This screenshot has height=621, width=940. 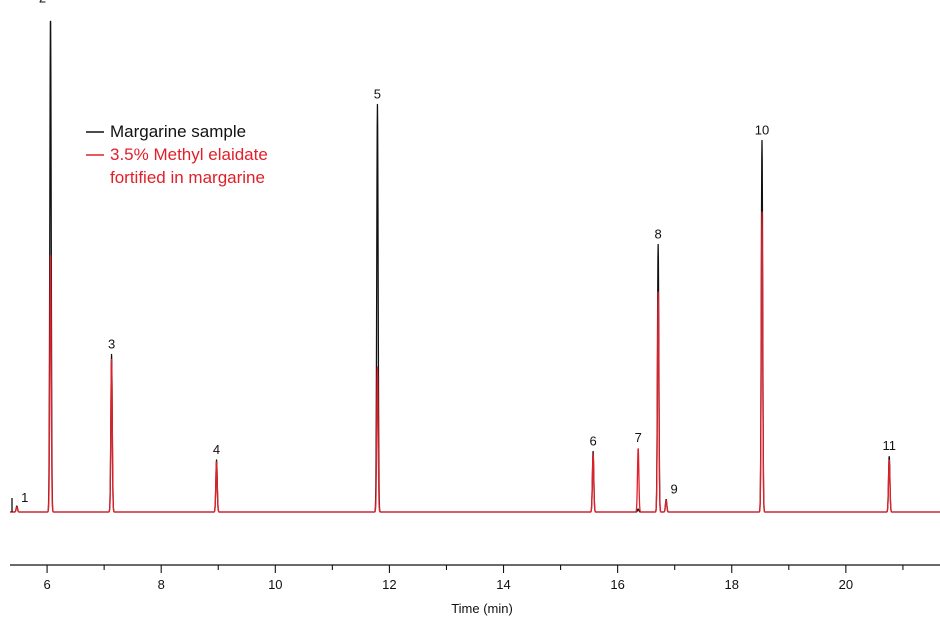 What do you see at coordinates (592, 441) in the screenshot?
I see `peak-label-6: 6` at bounding box center [592, 441].